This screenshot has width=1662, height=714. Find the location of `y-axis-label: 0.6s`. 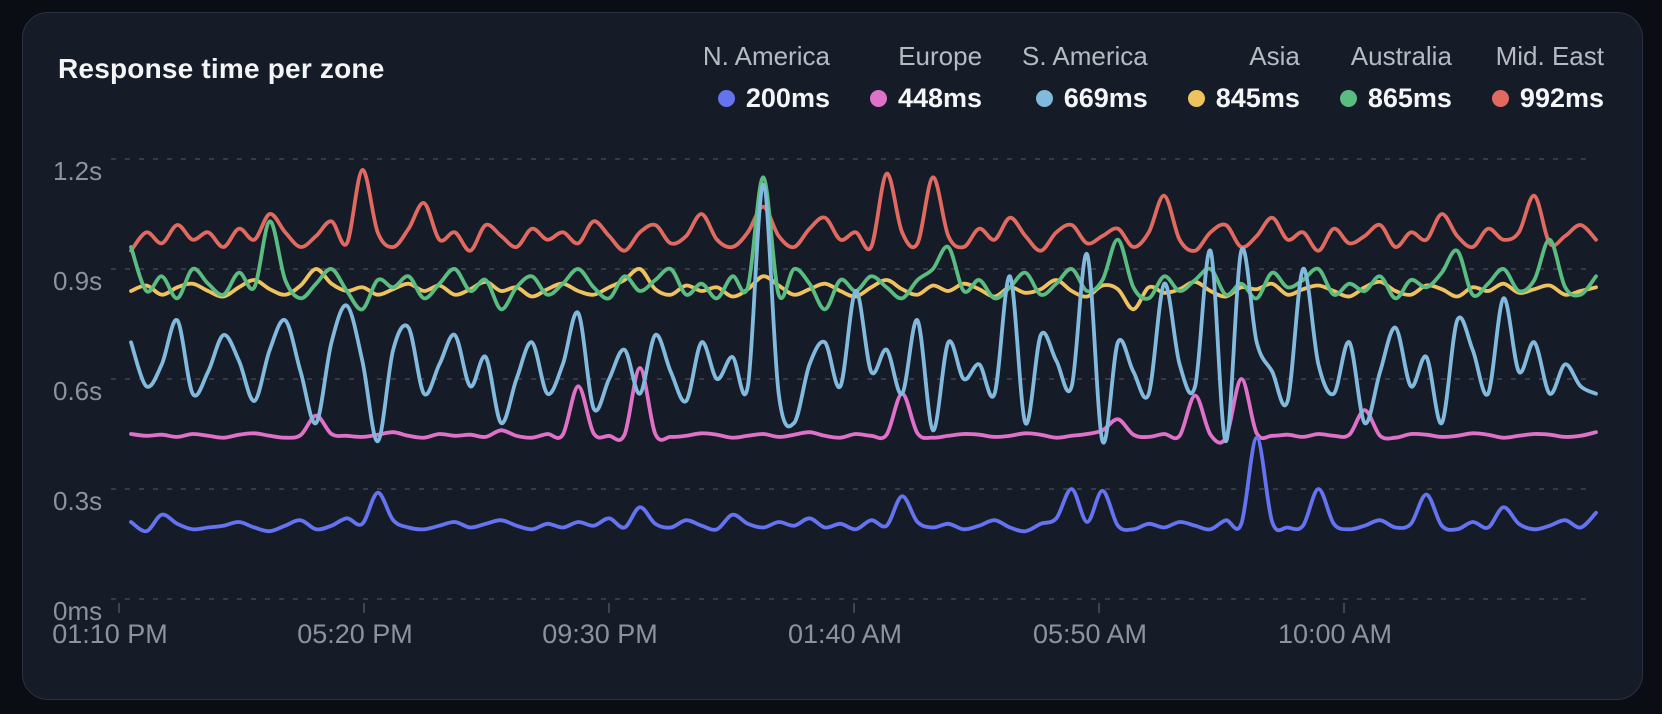

y-axis-label: 0.6s is located at coordinates (77, 391).